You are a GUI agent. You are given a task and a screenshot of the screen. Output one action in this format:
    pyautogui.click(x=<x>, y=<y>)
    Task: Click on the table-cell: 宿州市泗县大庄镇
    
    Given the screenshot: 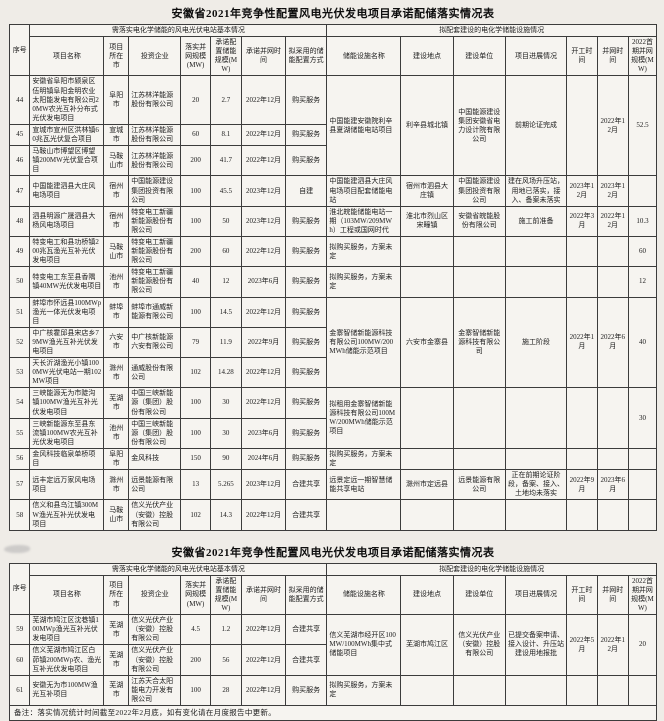 What is the action you would take?
    pyautogui.click(x=427, y=191)
    